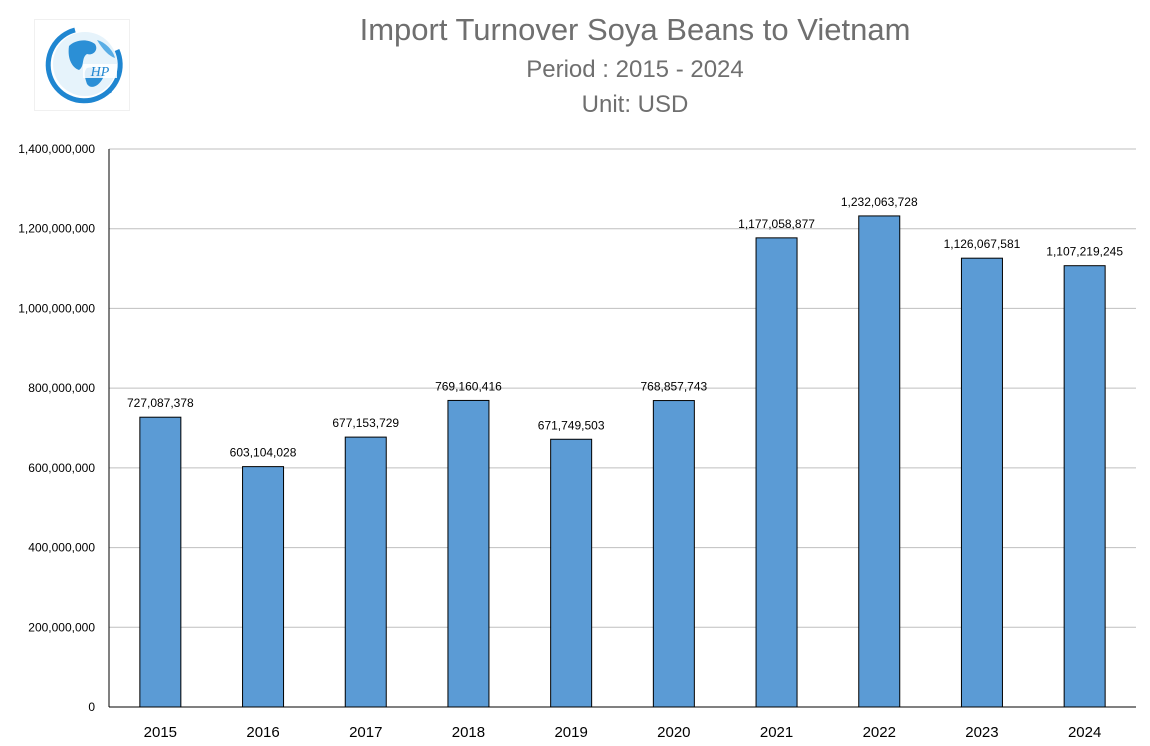 Image resolution: width=1150 pixels, height=746 pixels. I want to click on bar-2022, so click(879, 461).